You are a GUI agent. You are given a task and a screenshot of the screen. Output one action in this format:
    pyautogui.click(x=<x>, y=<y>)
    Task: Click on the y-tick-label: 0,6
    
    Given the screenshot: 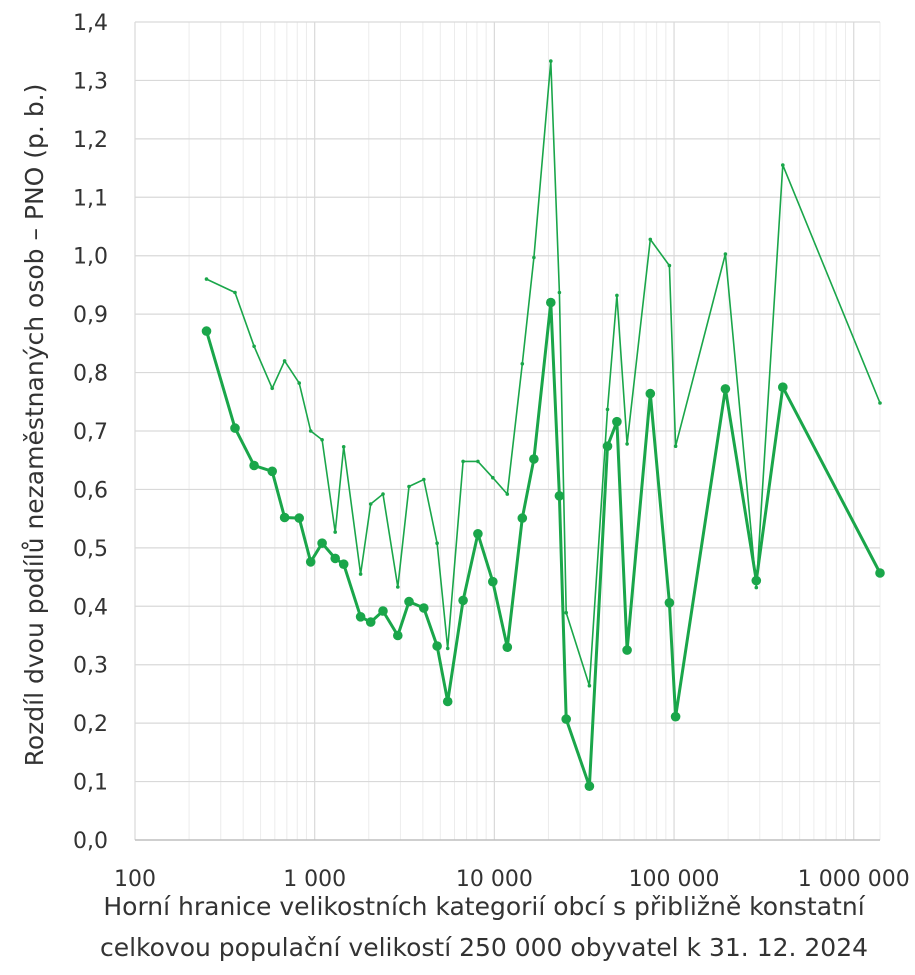 What is the action you would take?
    pyautogui.click(x=90, y=490)
    